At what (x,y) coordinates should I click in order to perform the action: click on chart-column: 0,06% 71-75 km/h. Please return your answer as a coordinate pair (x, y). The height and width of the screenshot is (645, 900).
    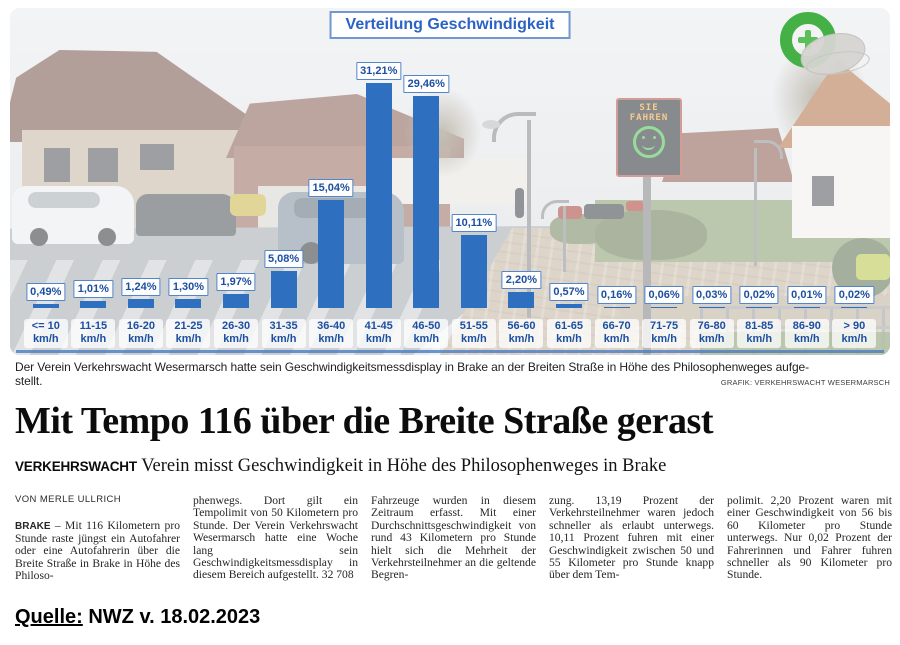
    Looking at the image, I should click on (664, 181).